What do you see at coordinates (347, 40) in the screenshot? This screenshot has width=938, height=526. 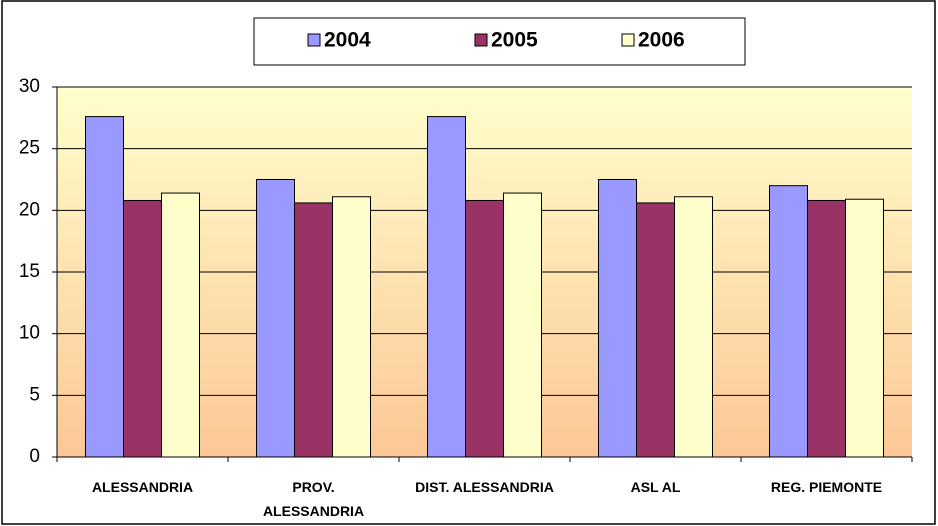 I see `legend-label: 2004` at bounding box center [347, 40].